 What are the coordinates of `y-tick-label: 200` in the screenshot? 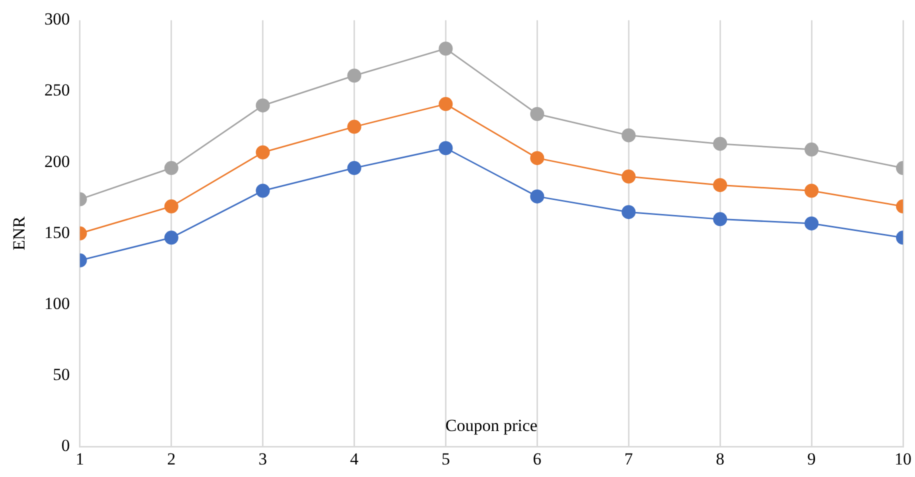 It's located at (57, 161).